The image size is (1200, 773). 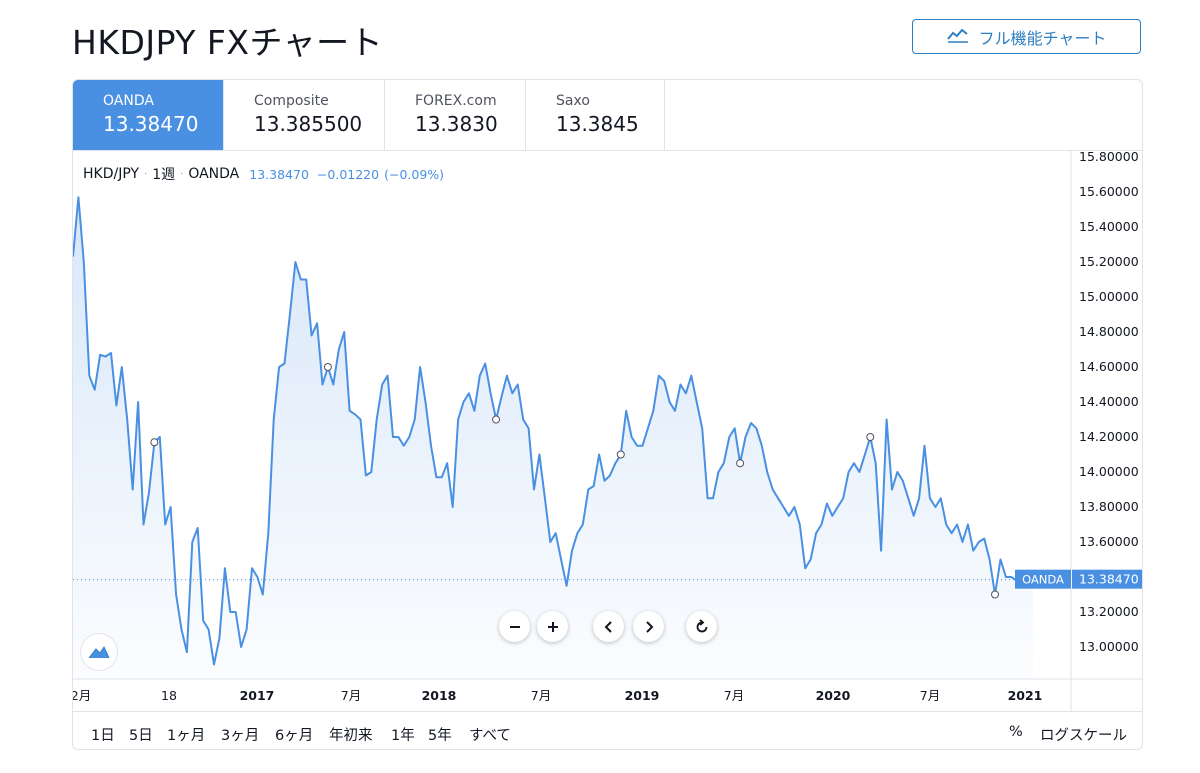 What do you see at coordinates (99, 652) in the screenshot?
I see `tradingview-logo-icon` at bounding box center [99, 652].